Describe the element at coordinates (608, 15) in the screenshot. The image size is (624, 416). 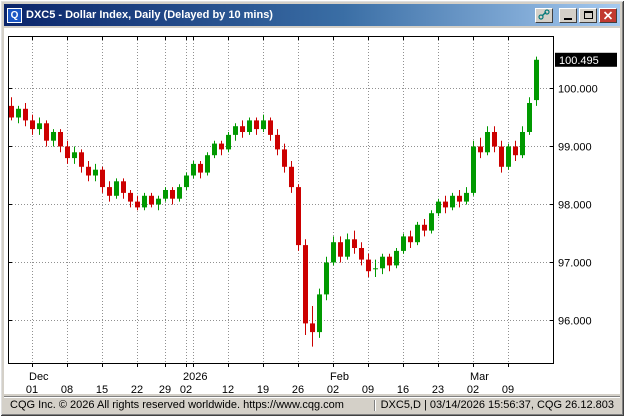
I see `close-button` at that location.